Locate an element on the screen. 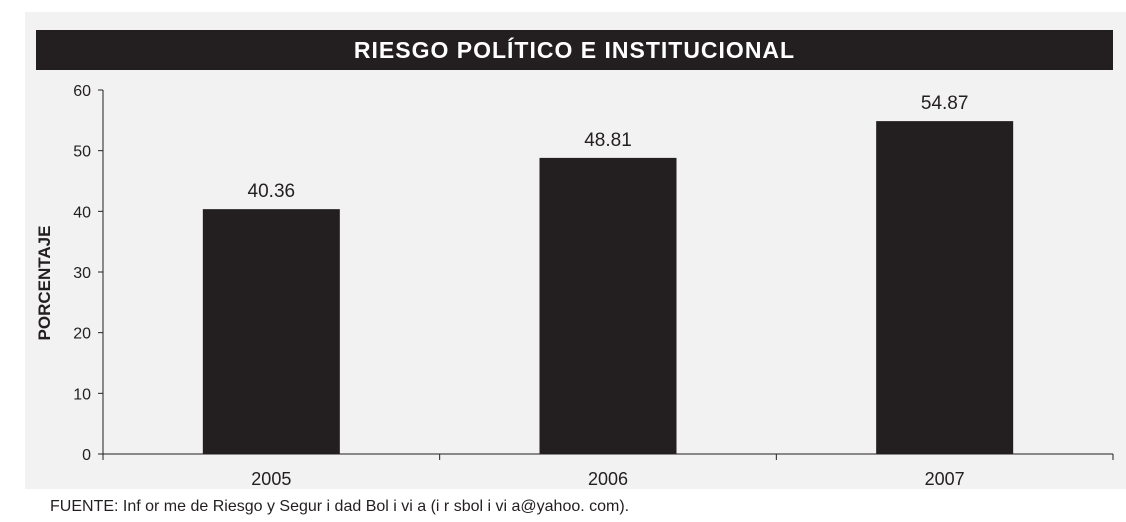  y-tick-label: 30 is located at coordinates (82, 273).